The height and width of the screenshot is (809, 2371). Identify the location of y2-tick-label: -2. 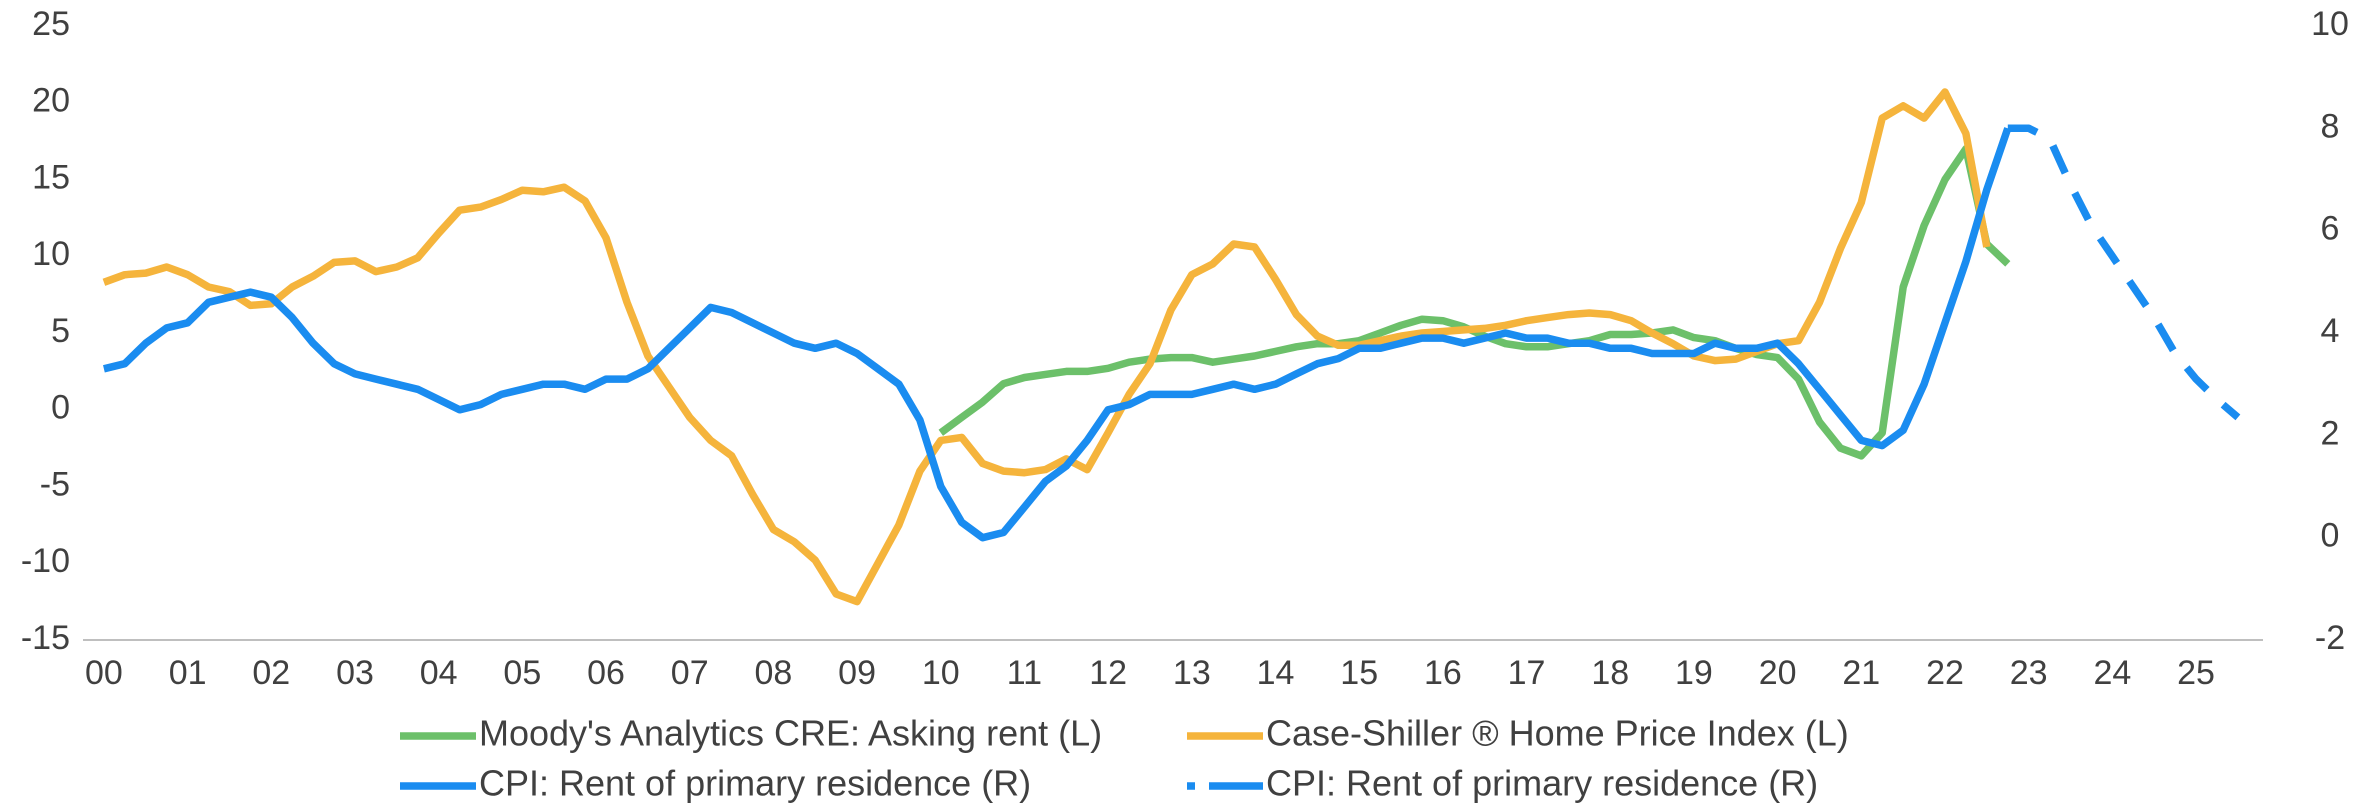
(2330, 638).